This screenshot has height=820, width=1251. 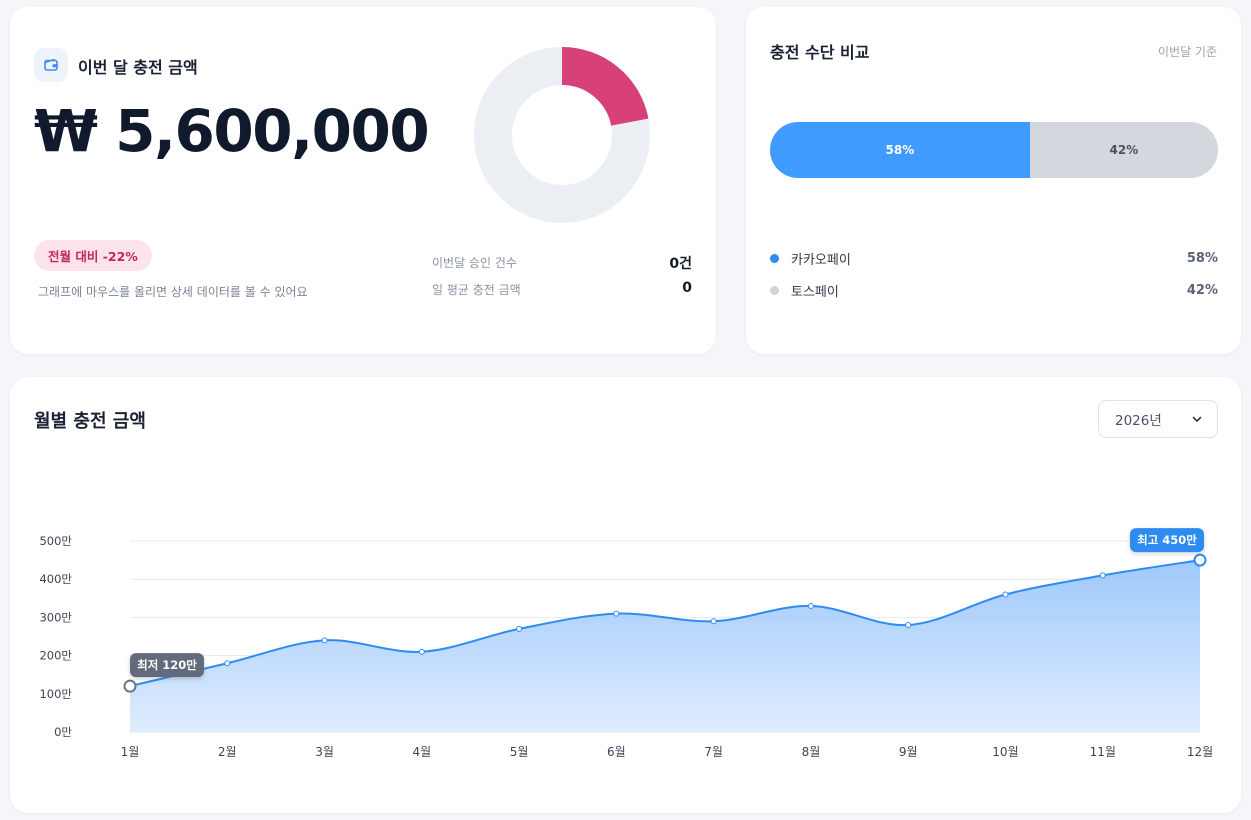 I want to click on x-tick-label: 1월, so click(x=130, y=752).